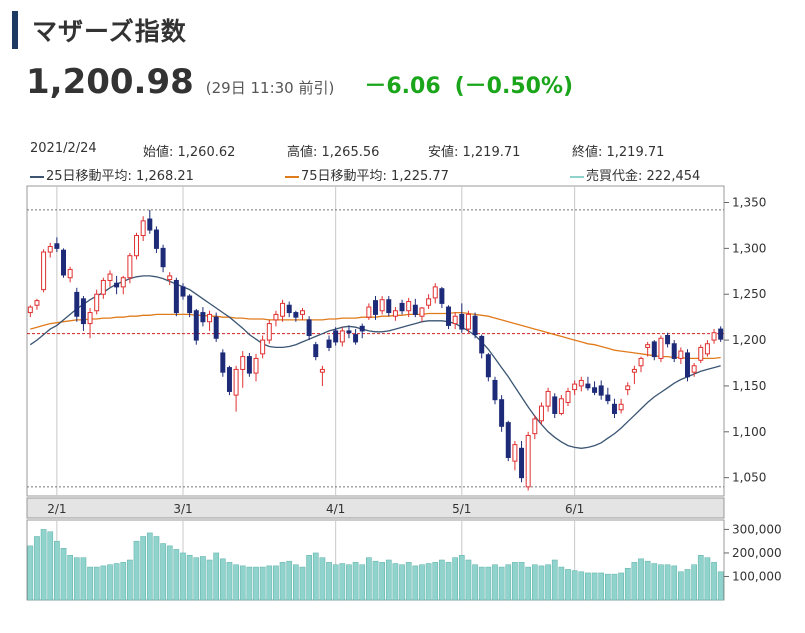  What do you see at coordinates (749, 203) in the screenshot?
I see `price-tick-label: 1,350` at bounding box center [749, 203].